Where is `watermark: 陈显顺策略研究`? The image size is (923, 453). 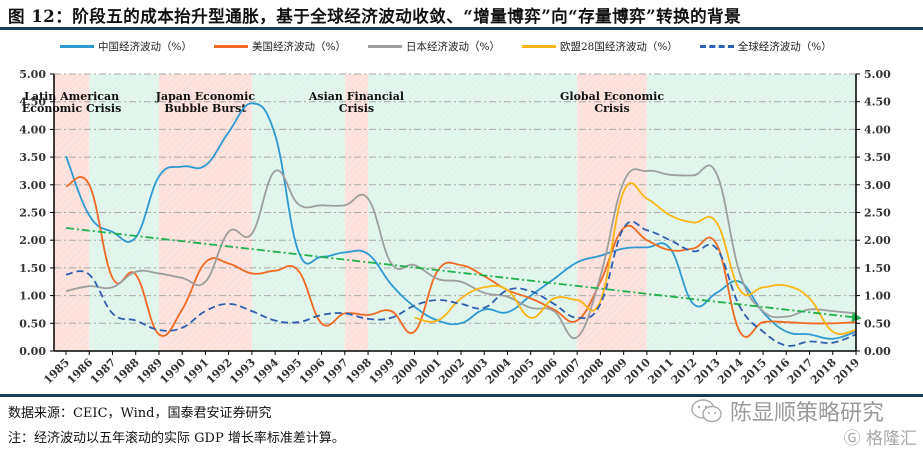 watermark: 陈显顺策略研究 is located at coordinates (787, 411).